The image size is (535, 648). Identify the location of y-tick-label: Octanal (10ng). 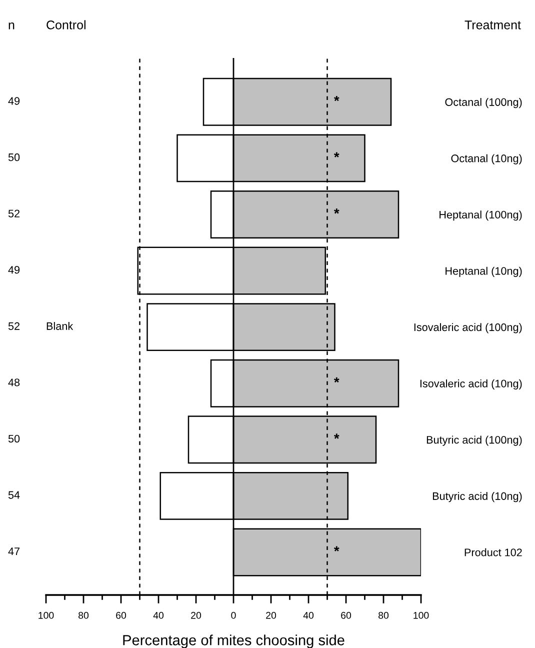
(486, 159).